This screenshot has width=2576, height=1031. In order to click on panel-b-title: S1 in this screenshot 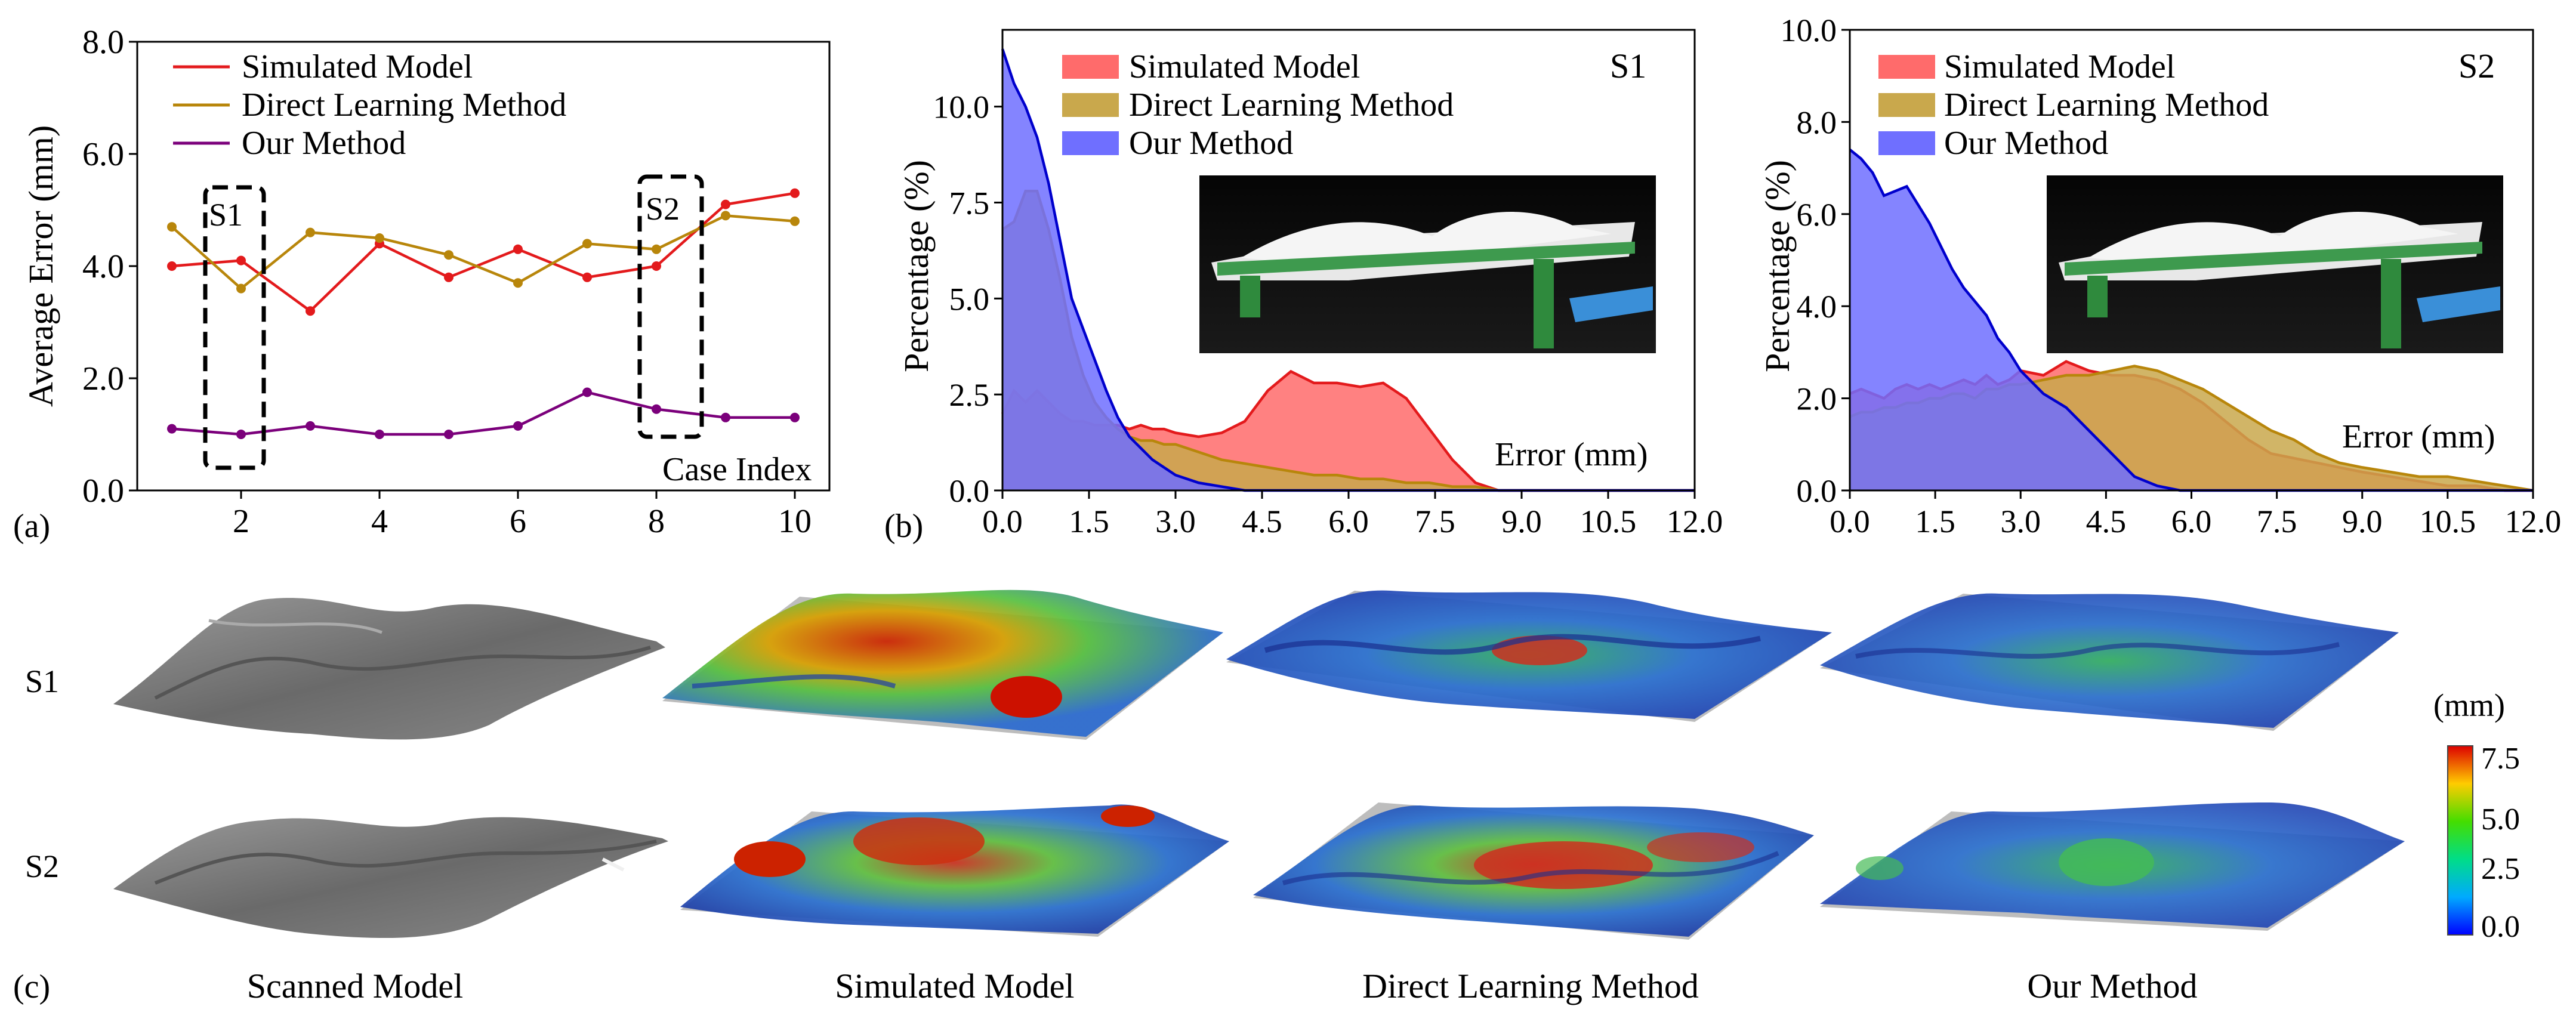, I will do `click(1628, 66)`.